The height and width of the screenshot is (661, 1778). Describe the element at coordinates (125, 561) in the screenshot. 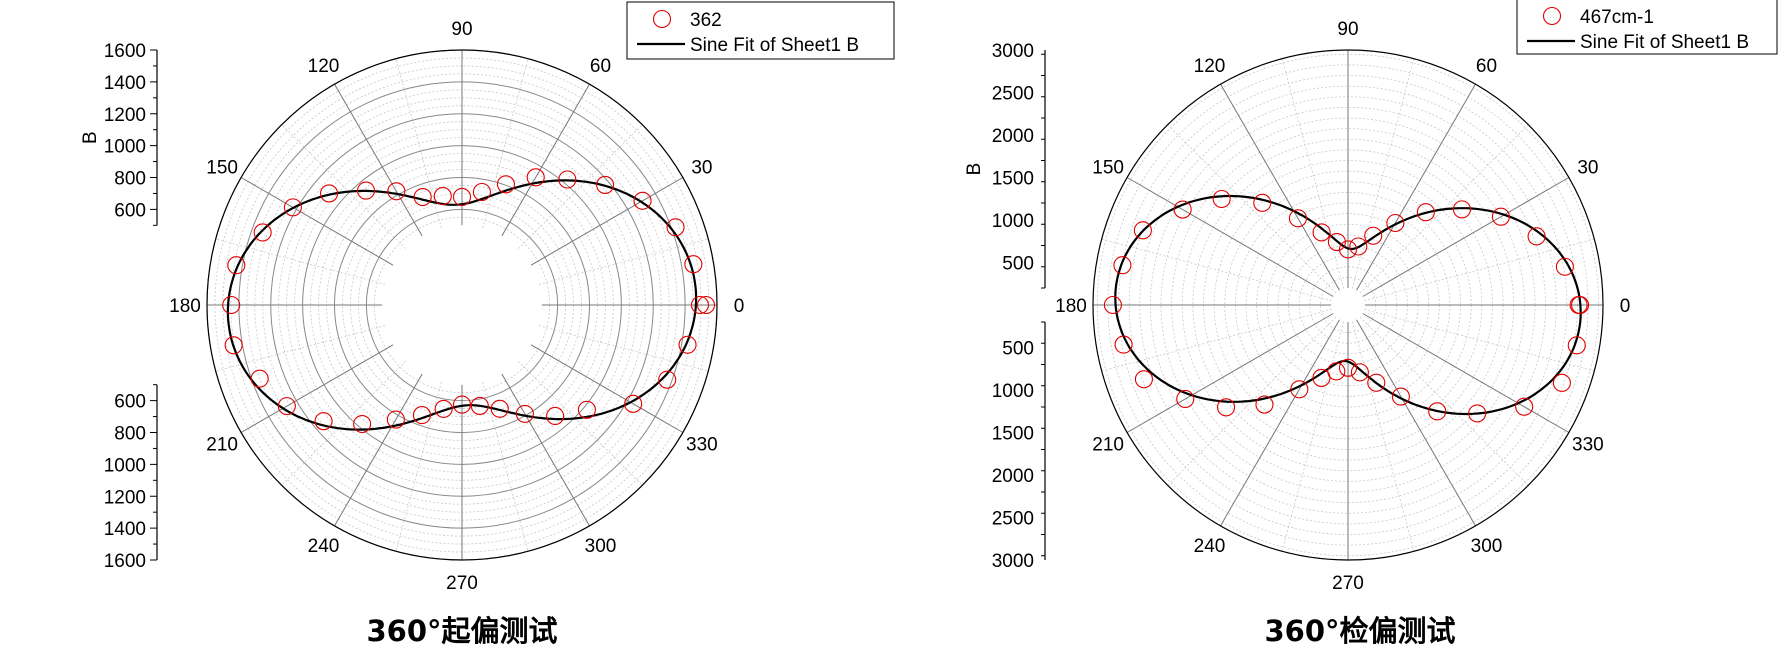

I see `radial-tick-label: 1600` at that location.